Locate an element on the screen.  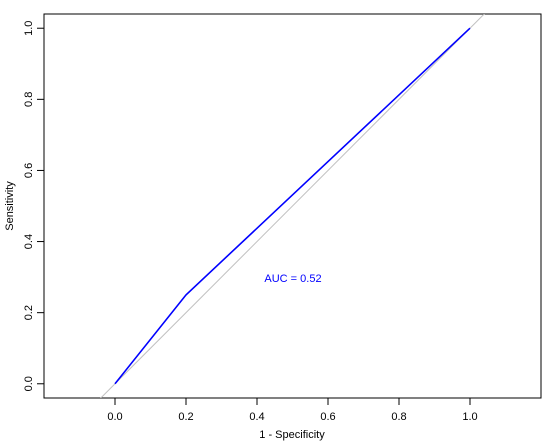
y-tick-label: 0.8 is located at coordinates (29, 99).